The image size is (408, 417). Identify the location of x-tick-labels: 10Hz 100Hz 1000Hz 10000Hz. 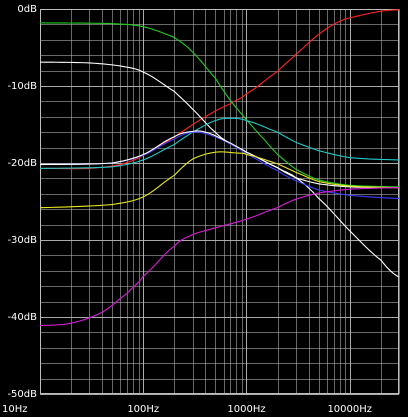
(187, 409).